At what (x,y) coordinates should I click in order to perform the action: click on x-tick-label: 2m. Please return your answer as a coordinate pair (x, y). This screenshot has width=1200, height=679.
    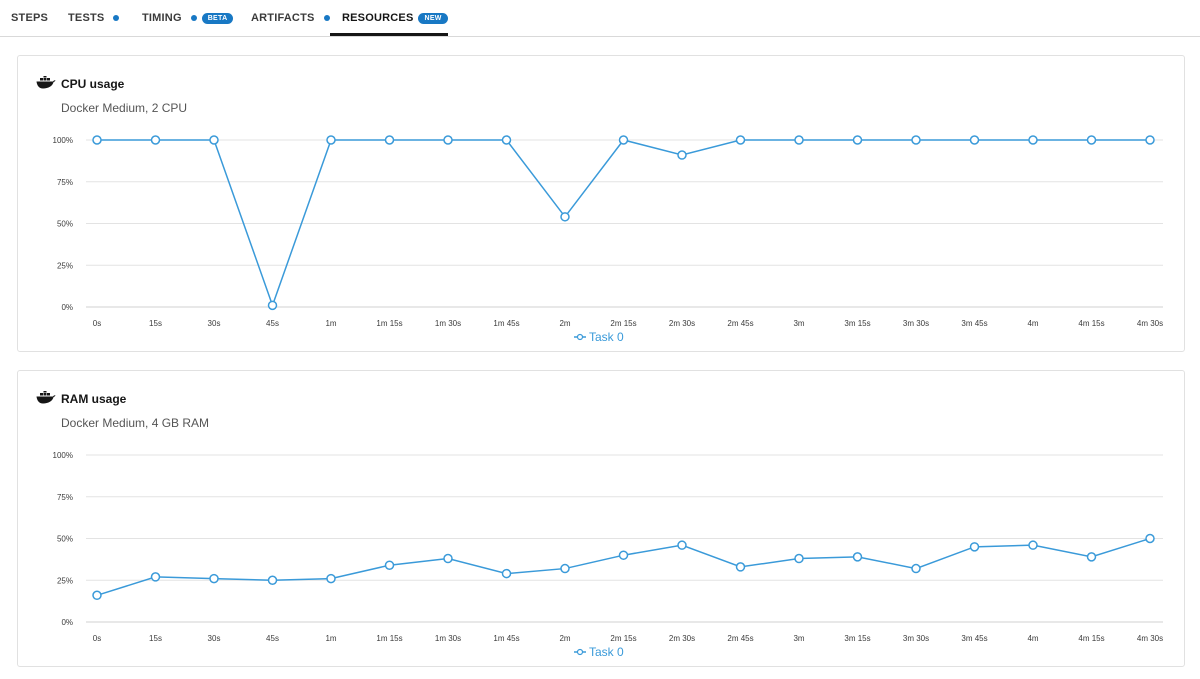
    Looking at the image, I should click on (564, 638).